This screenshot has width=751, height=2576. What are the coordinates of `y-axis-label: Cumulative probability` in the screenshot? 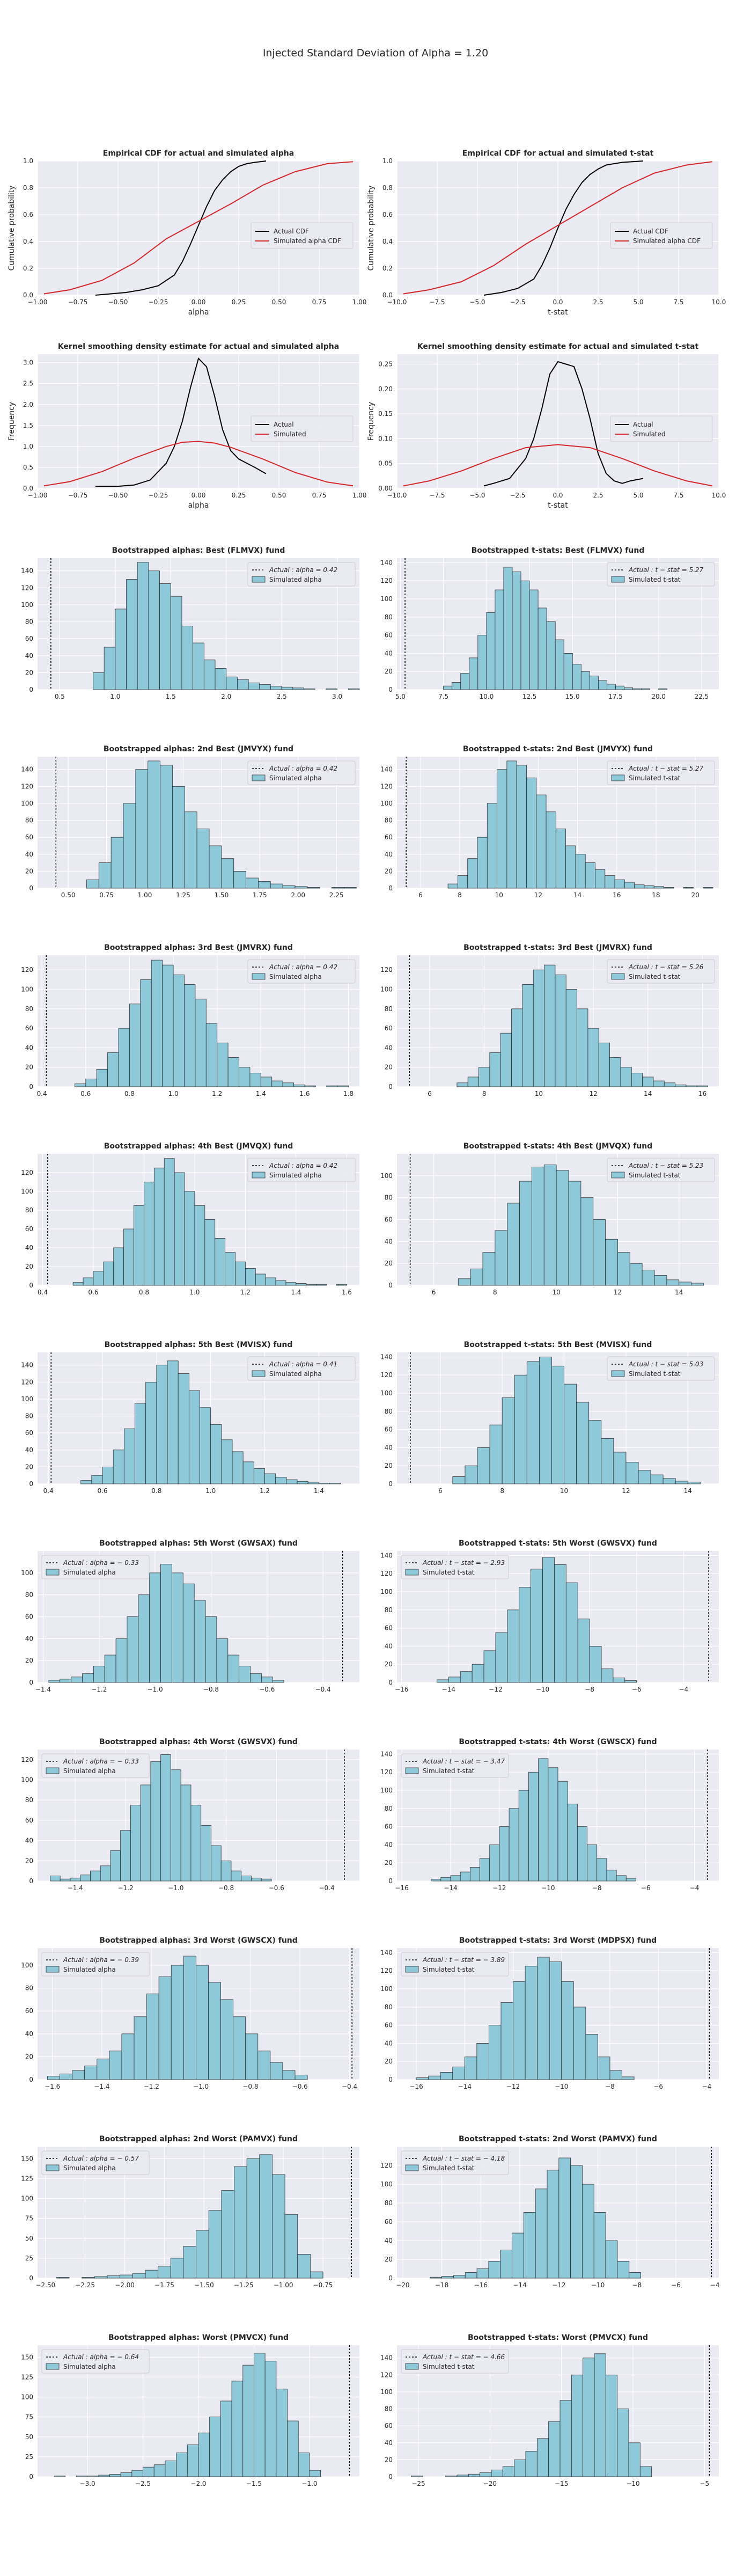 It's located at (12, 227).